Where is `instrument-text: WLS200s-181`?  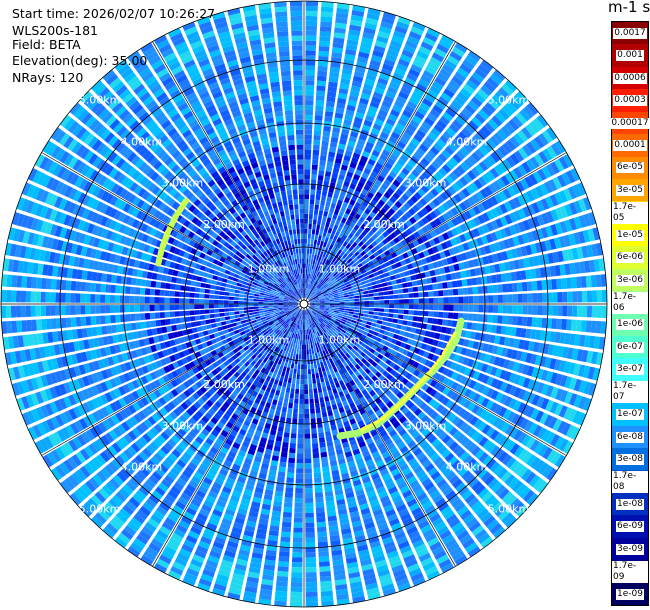 instrument-text: WLS200s-181 is located at coordinates (55, 30).